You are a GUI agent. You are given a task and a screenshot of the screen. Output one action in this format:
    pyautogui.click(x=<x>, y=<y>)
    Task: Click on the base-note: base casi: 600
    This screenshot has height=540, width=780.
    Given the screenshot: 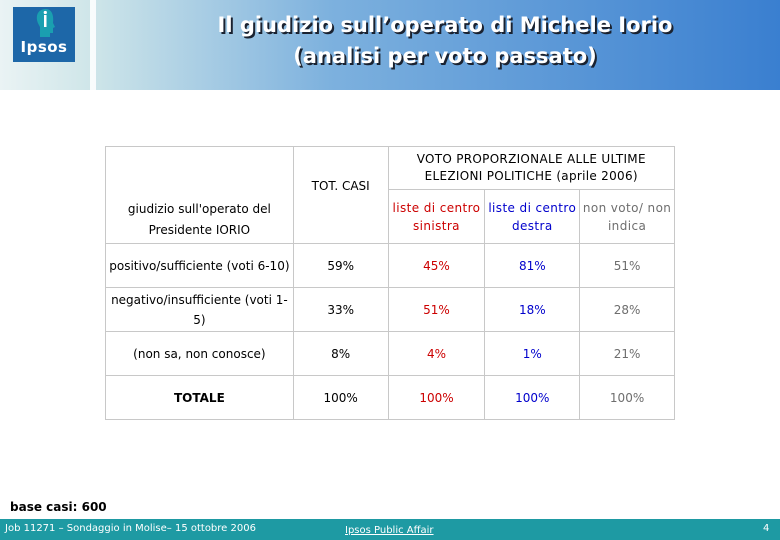 What is the action you would take?
    pyautogui.click(x=58, y=507)
    